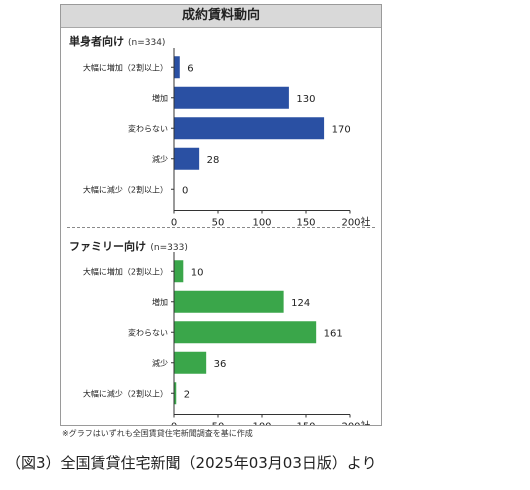 The width and height of the screenshot is (530, 490). I want to click on category-label-single: 増加, so click(160, 98).